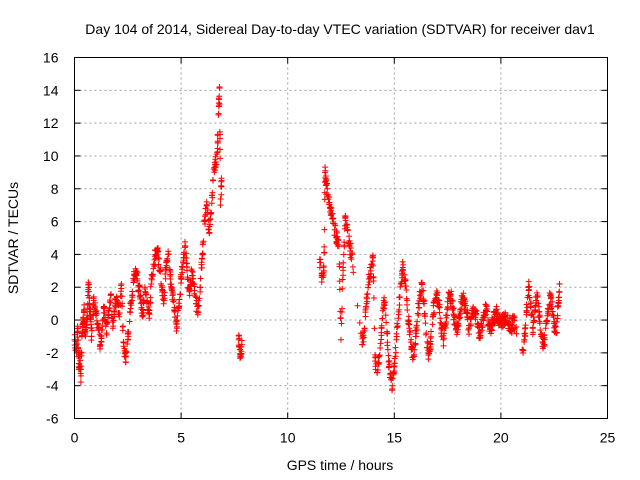 The height and width of the screenshot is (480, 640). I want to click on y-tick-label: 12, so click(51, 123).